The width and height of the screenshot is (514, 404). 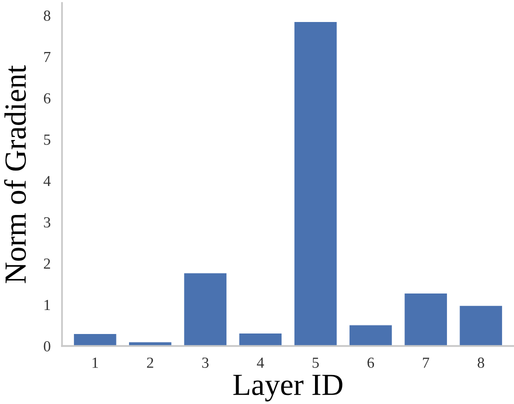 What do you see at coordinates (95, 363) in the screenshot?
I see `x-tick-label: 1` at bounding box center [95, 363].